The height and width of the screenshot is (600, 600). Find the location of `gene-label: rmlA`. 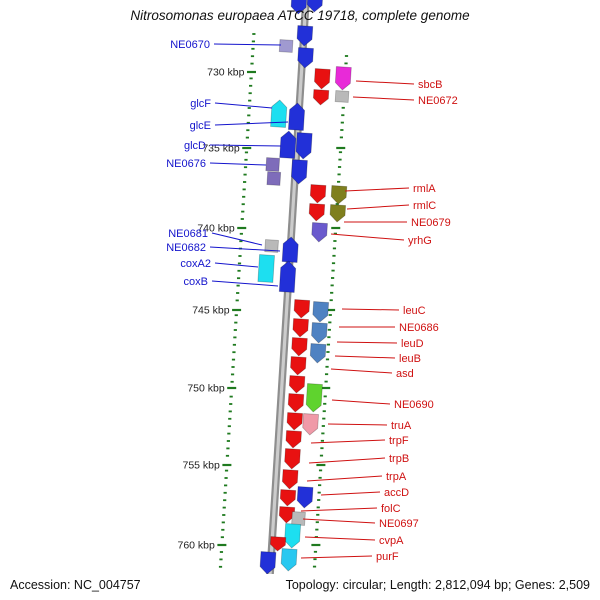

gene-label: rmlA is located at coordinates (424, 189).